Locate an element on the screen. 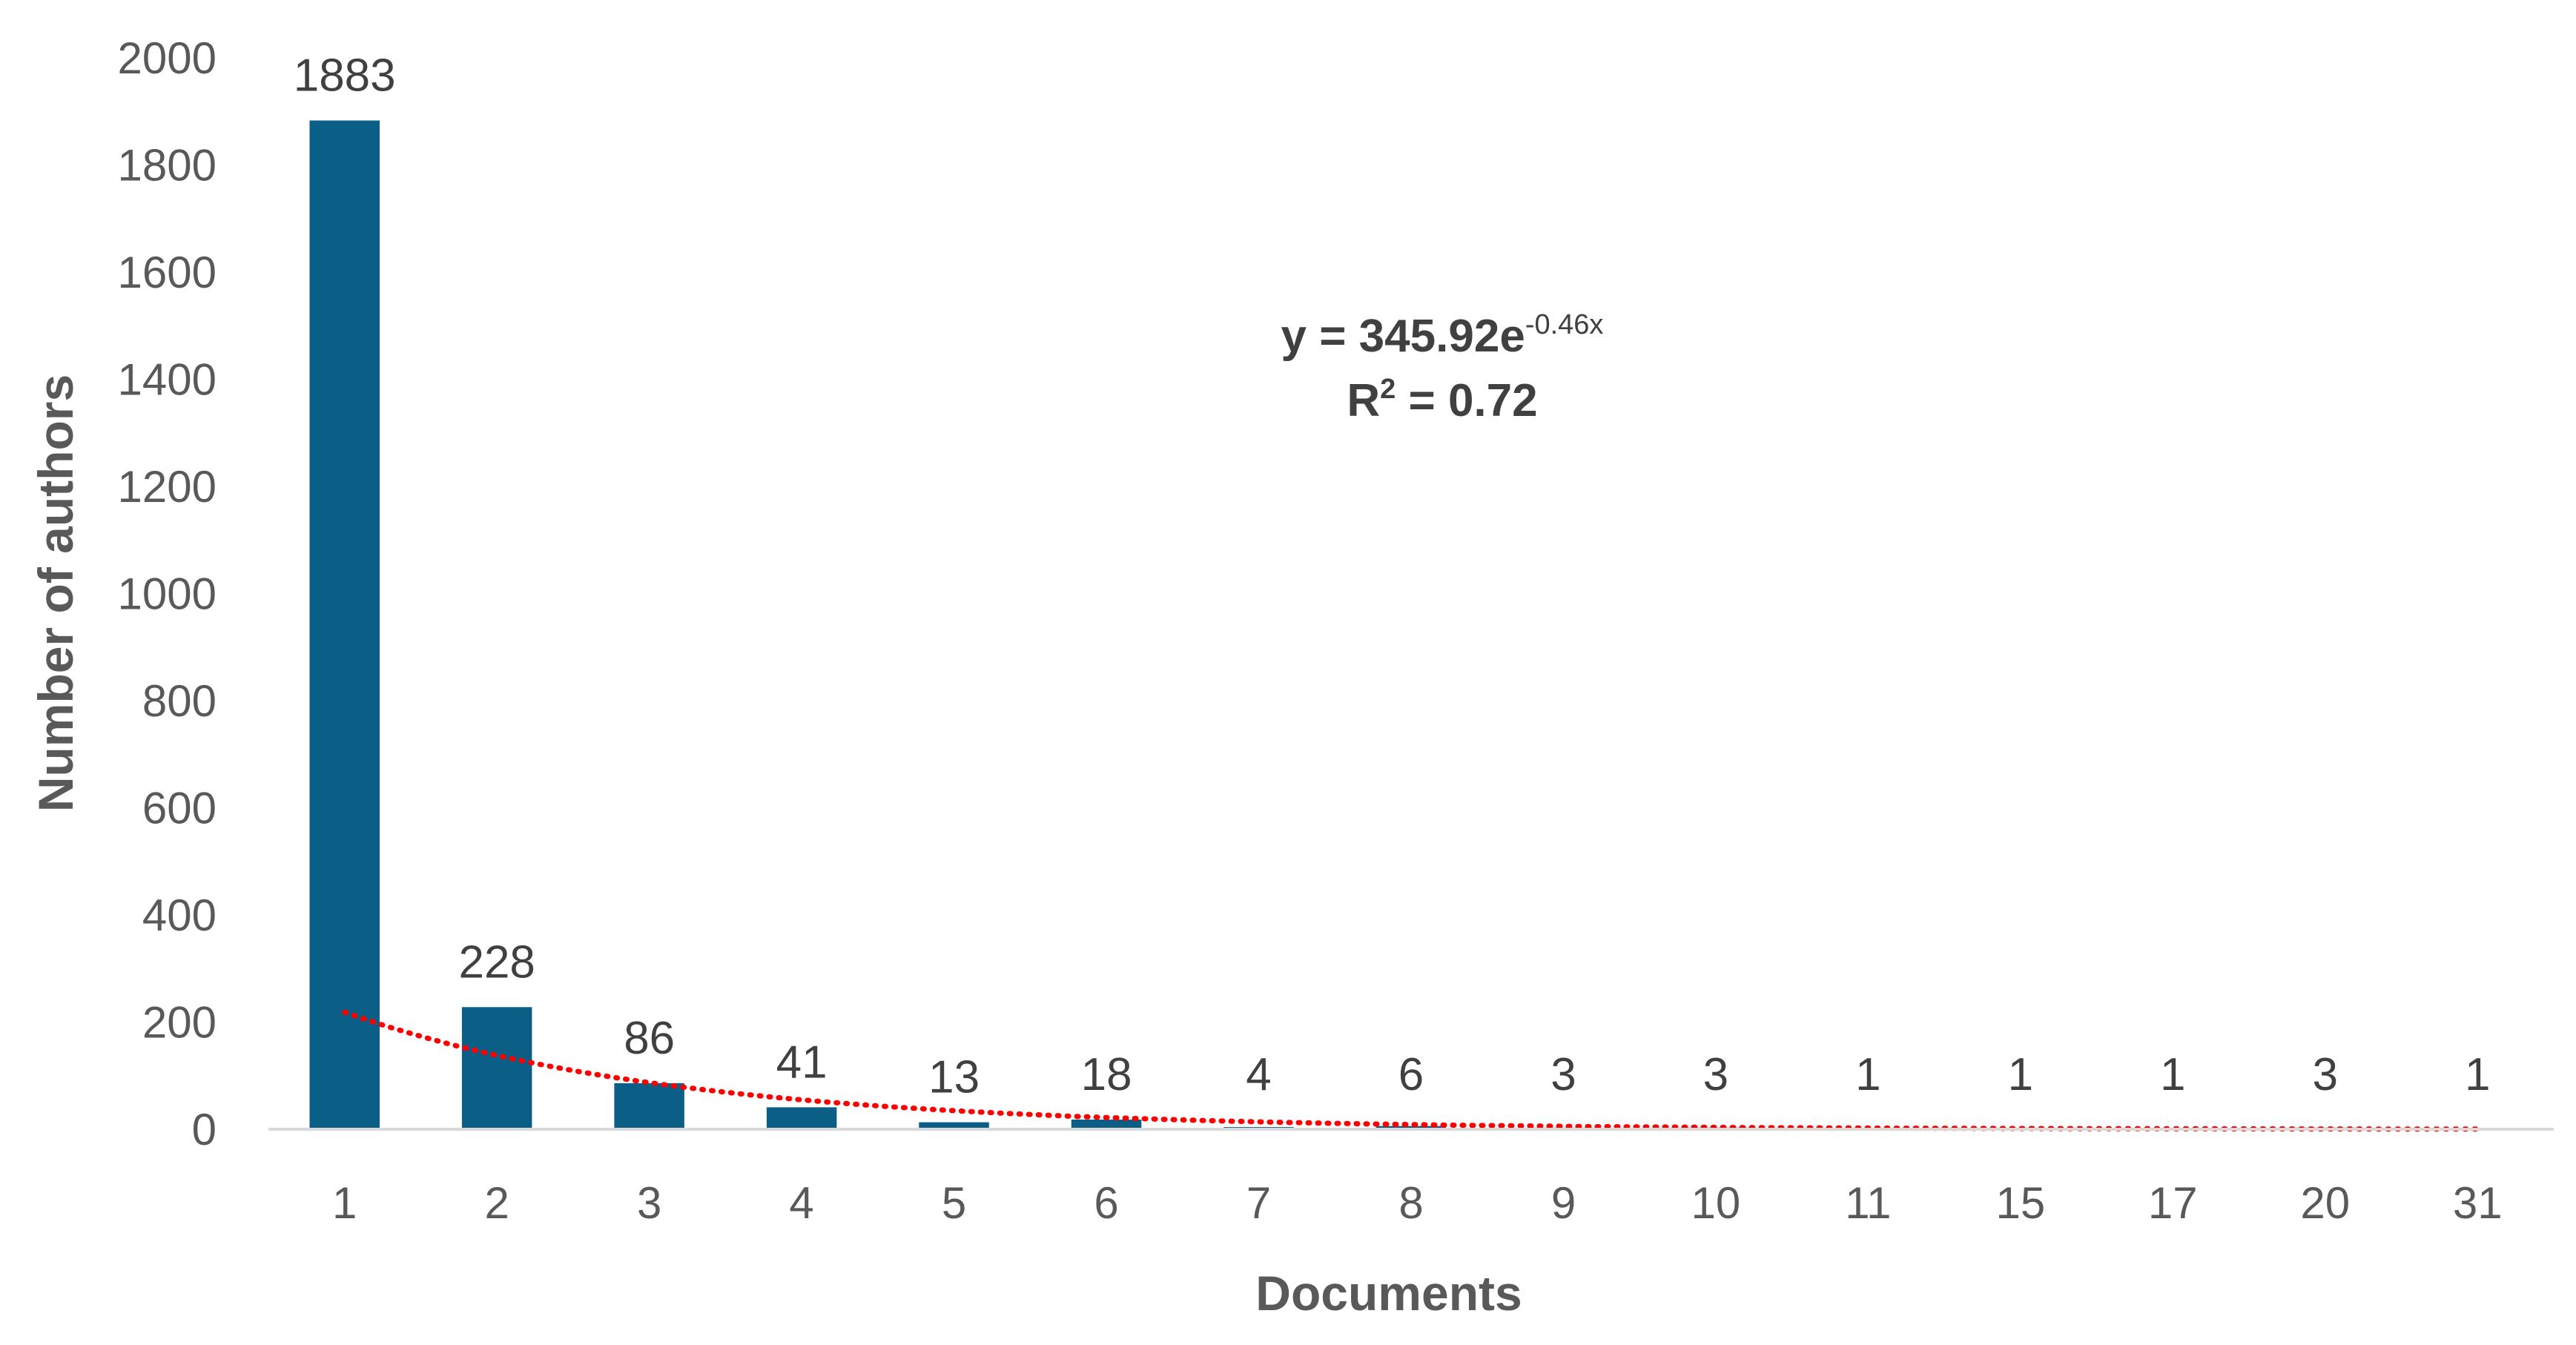  exponential-trendline is located at coordinates (1411, 1070).